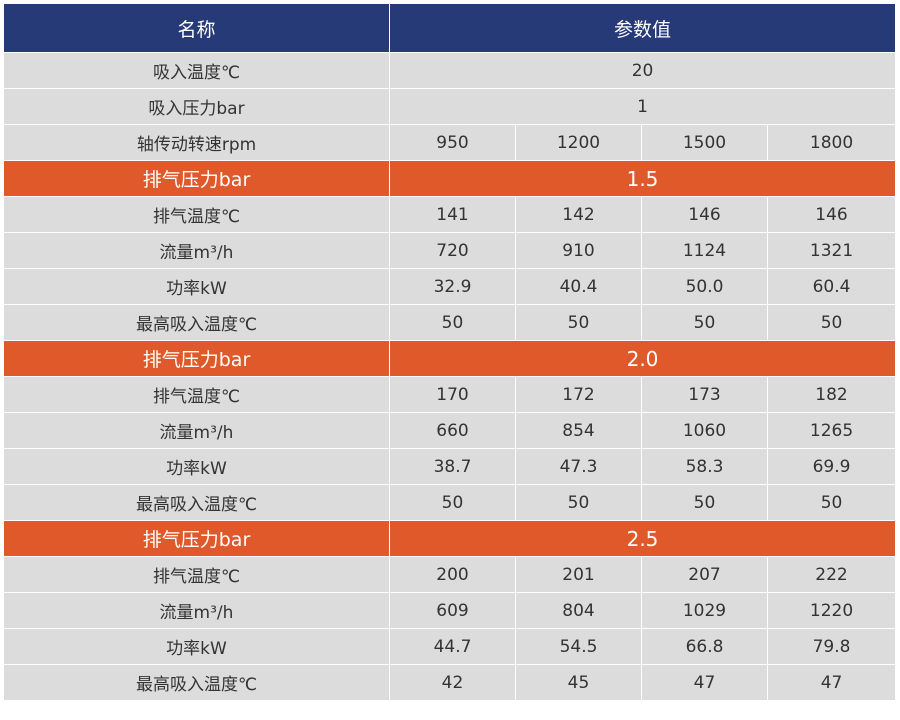  Describe the element at coordinates (831, 430) in the screenshot. I see `cell-value: 1265` at that location.